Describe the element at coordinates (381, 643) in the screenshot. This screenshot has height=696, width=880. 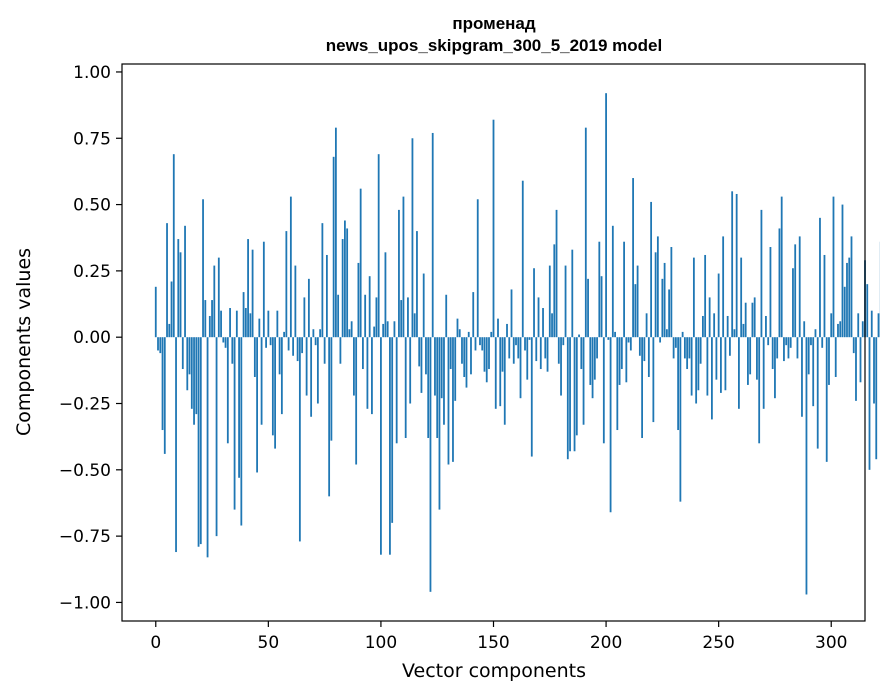
I see `x-tick-label: 100` at that location.